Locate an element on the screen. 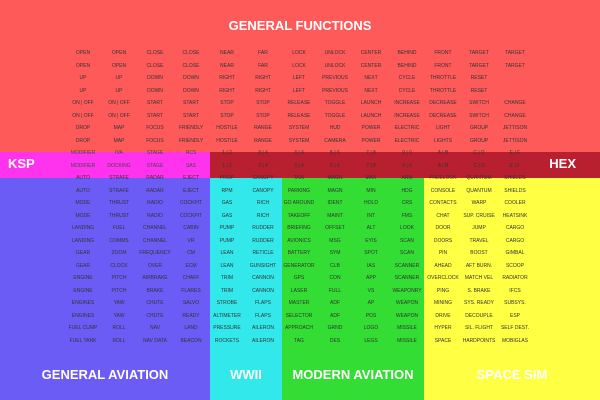 This screenshot has width=600, height=400. grid-cell: CHANGE is located at coordinates (515, 115).